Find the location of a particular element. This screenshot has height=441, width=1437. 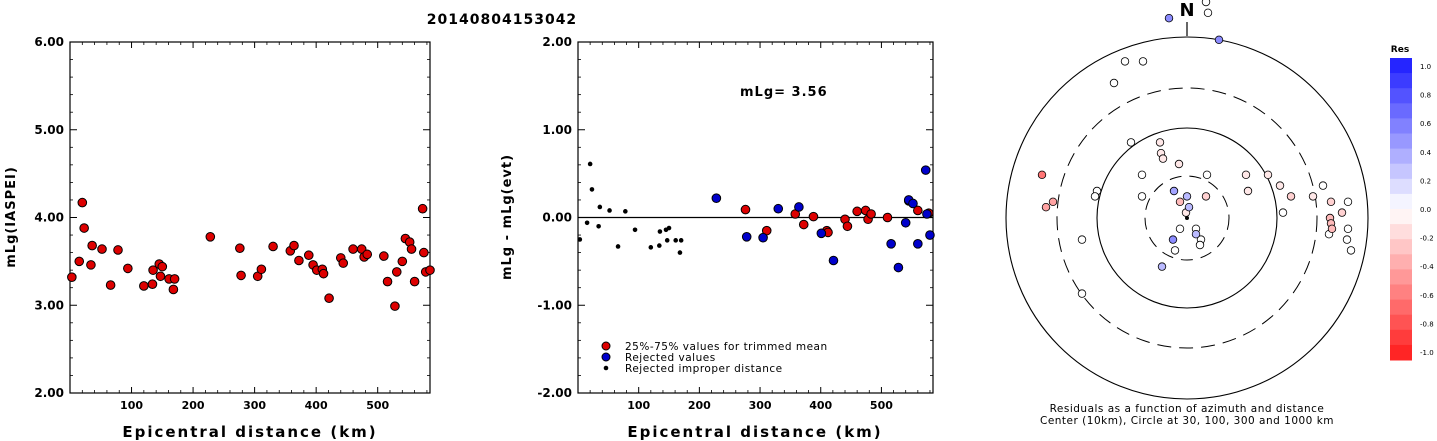

colorbar-tick-label: -1.0 is located at coordinates (1427, 353).